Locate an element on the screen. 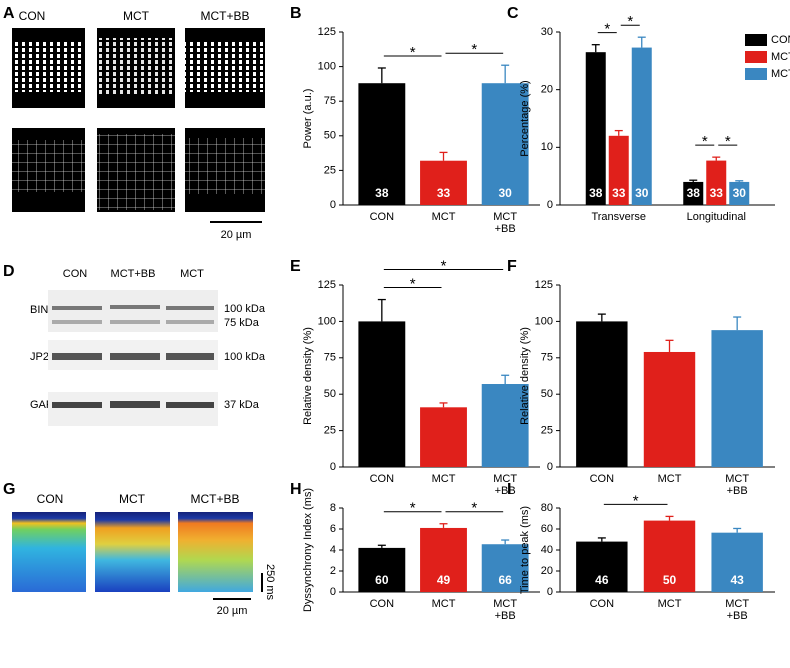 The width and height of the screenshot is (790, 668). row-label: JP2 is located at coordinates (39, 357).